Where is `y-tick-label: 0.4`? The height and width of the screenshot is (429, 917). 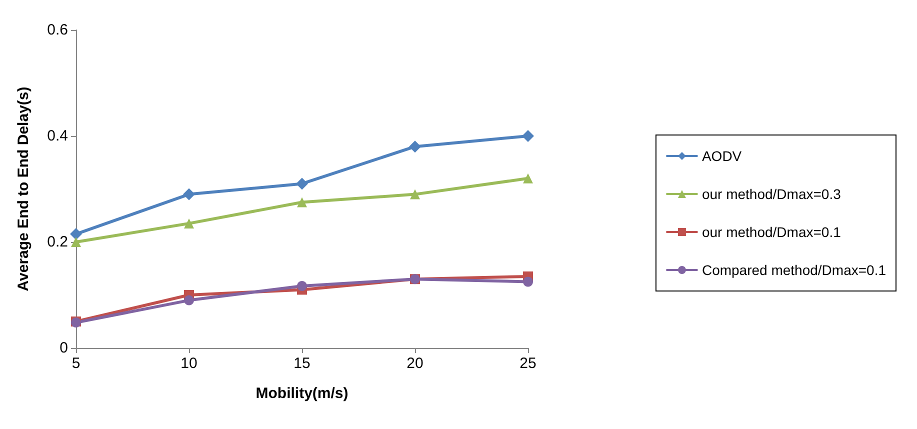
y-tick-label: 0.4 is located at coordinates (57, 136).